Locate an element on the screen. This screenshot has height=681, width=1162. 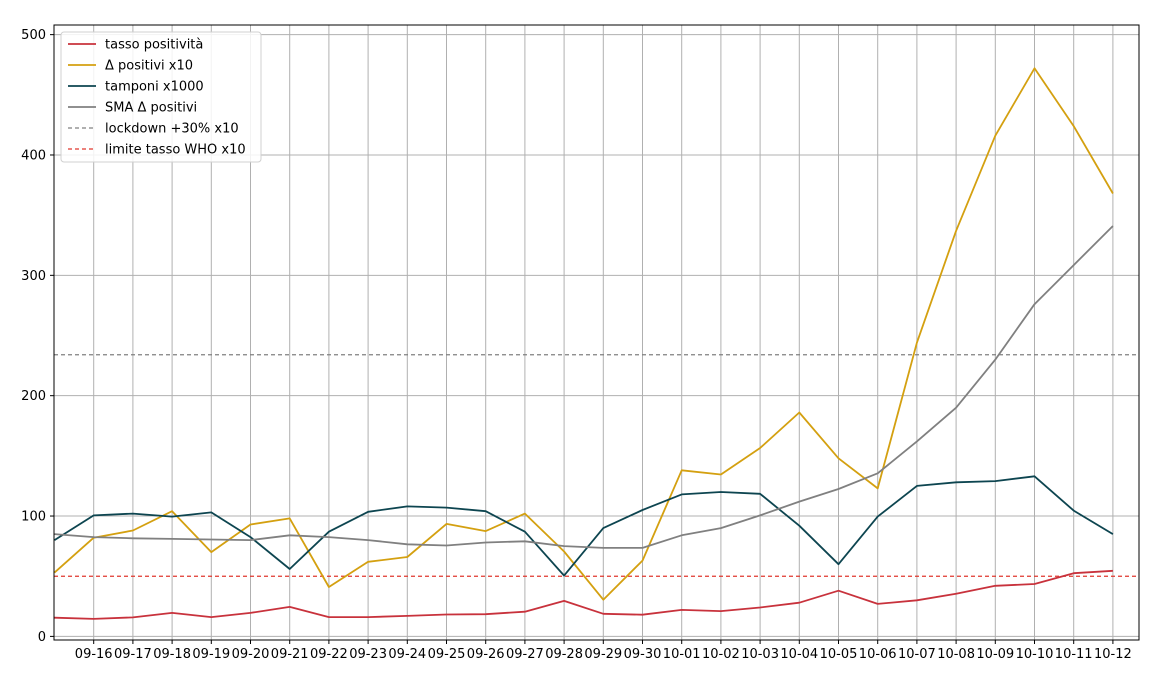
x-tick-label: 09-17 is located at coordinates (133, 654).